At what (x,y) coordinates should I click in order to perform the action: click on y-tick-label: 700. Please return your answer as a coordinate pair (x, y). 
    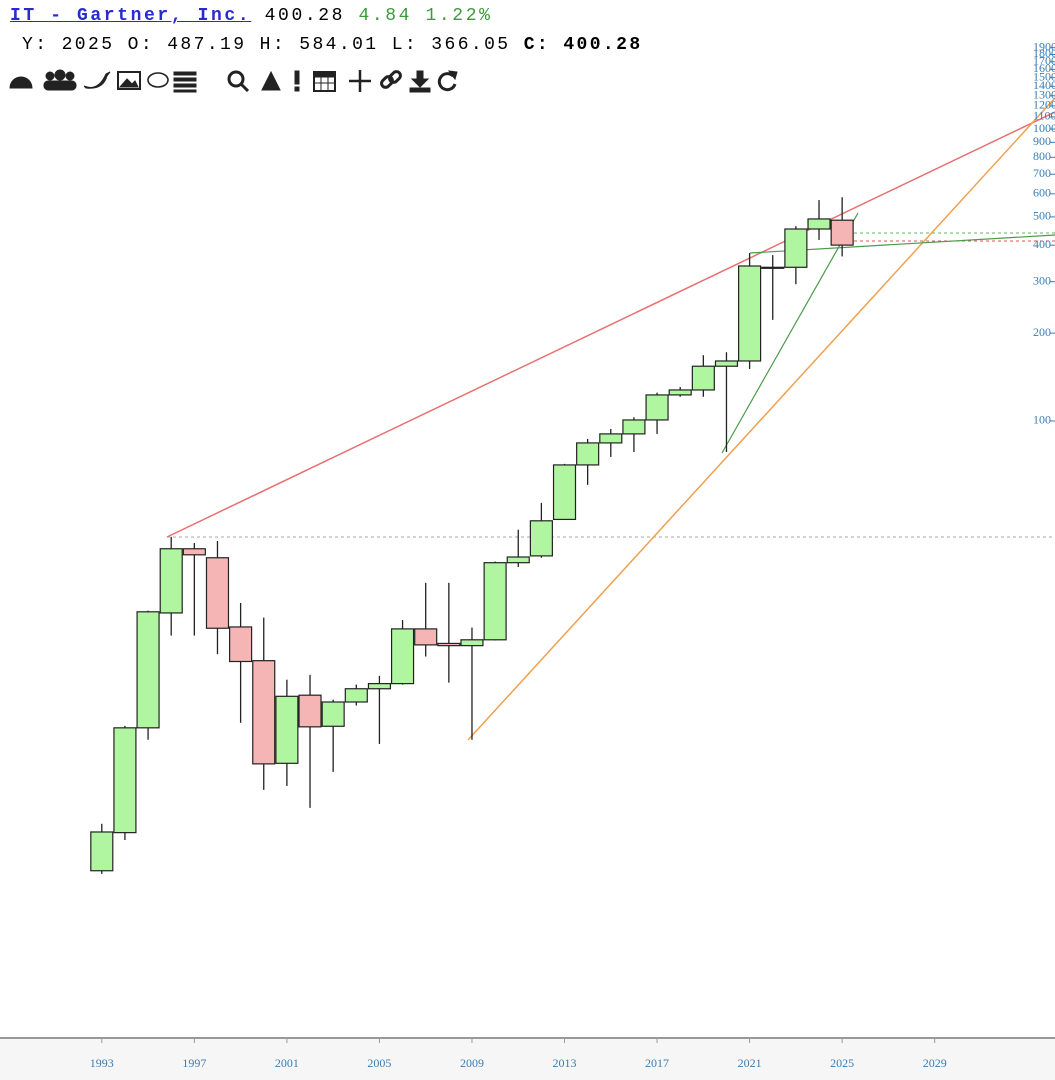
    Looking at the image, I should click on (1042, 173).